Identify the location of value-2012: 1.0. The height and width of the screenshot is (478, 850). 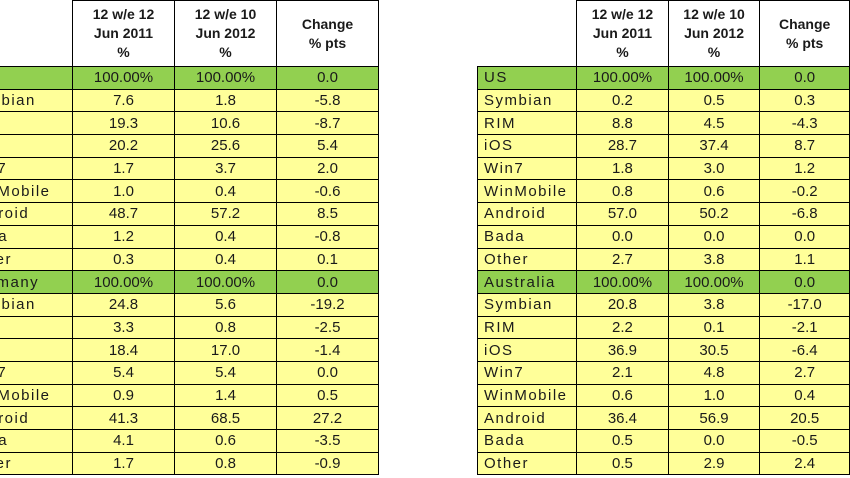
(714, 395).